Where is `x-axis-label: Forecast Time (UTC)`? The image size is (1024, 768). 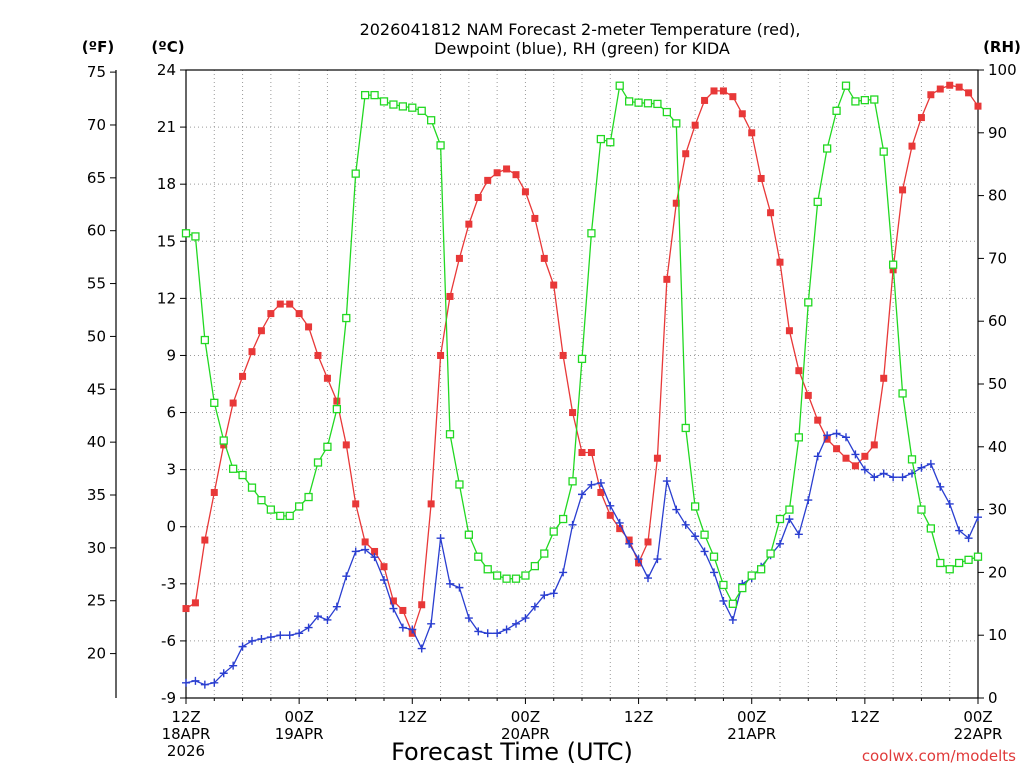
x-axis-label: Forecast Time (UTC) is located at coordinates (512, 752).